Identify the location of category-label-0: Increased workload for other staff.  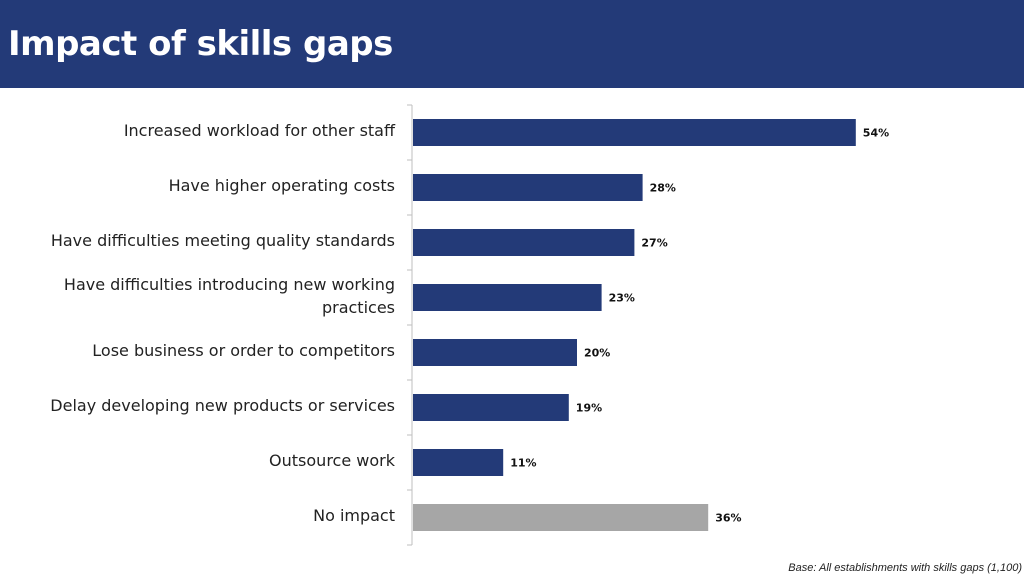
(259, 130).